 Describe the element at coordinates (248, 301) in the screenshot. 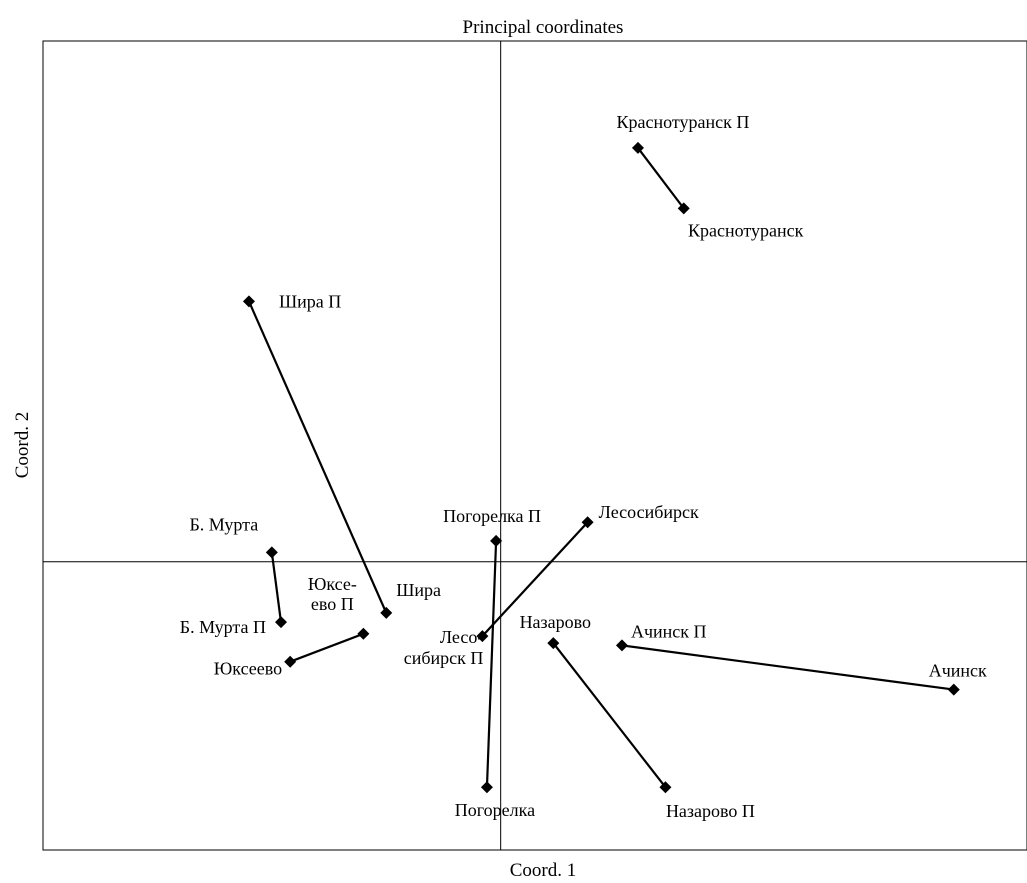

I see `point-shira_p` at that location.